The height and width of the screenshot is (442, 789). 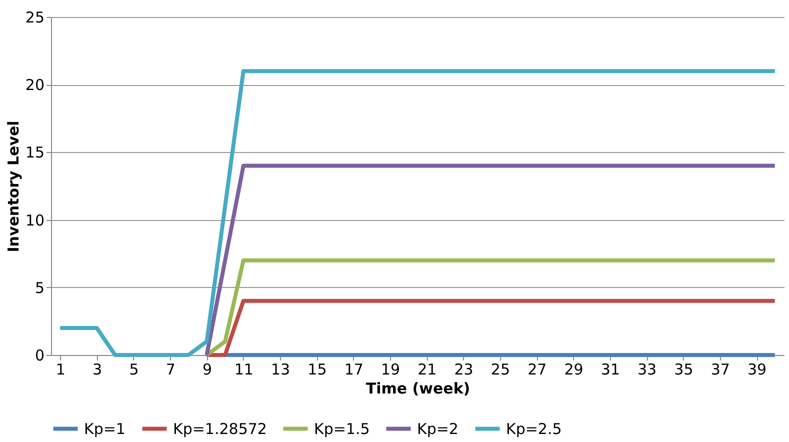 I want to click on y-tick-label: 25, so click(x=34, y=17).